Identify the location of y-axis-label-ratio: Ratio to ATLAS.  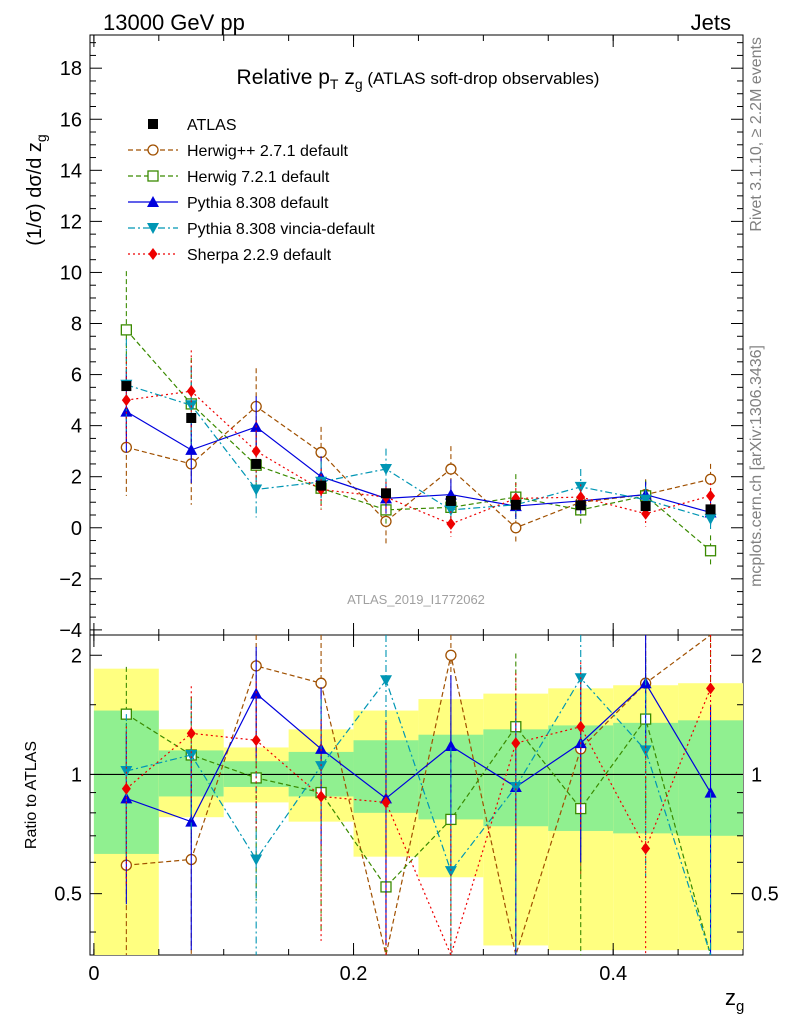
(31, 795).